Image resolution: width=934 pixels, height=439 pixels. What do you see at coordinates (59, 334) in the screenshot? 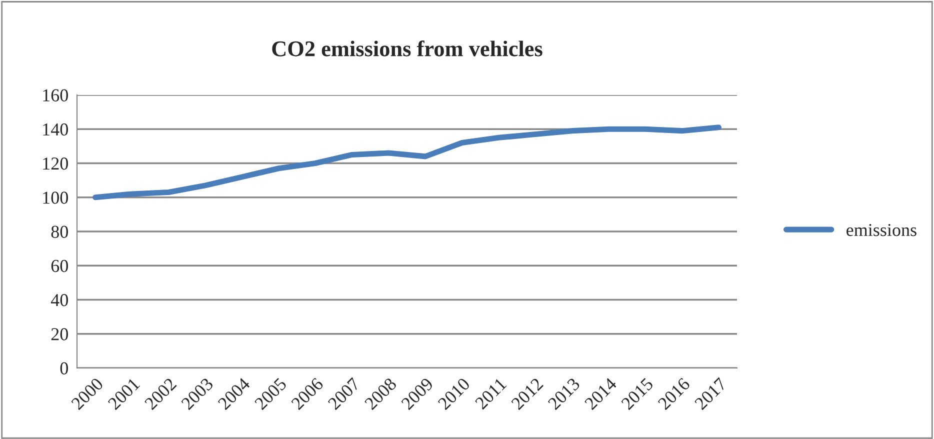
I see `y-tick-label: 20` at bounding box center [59, 334].